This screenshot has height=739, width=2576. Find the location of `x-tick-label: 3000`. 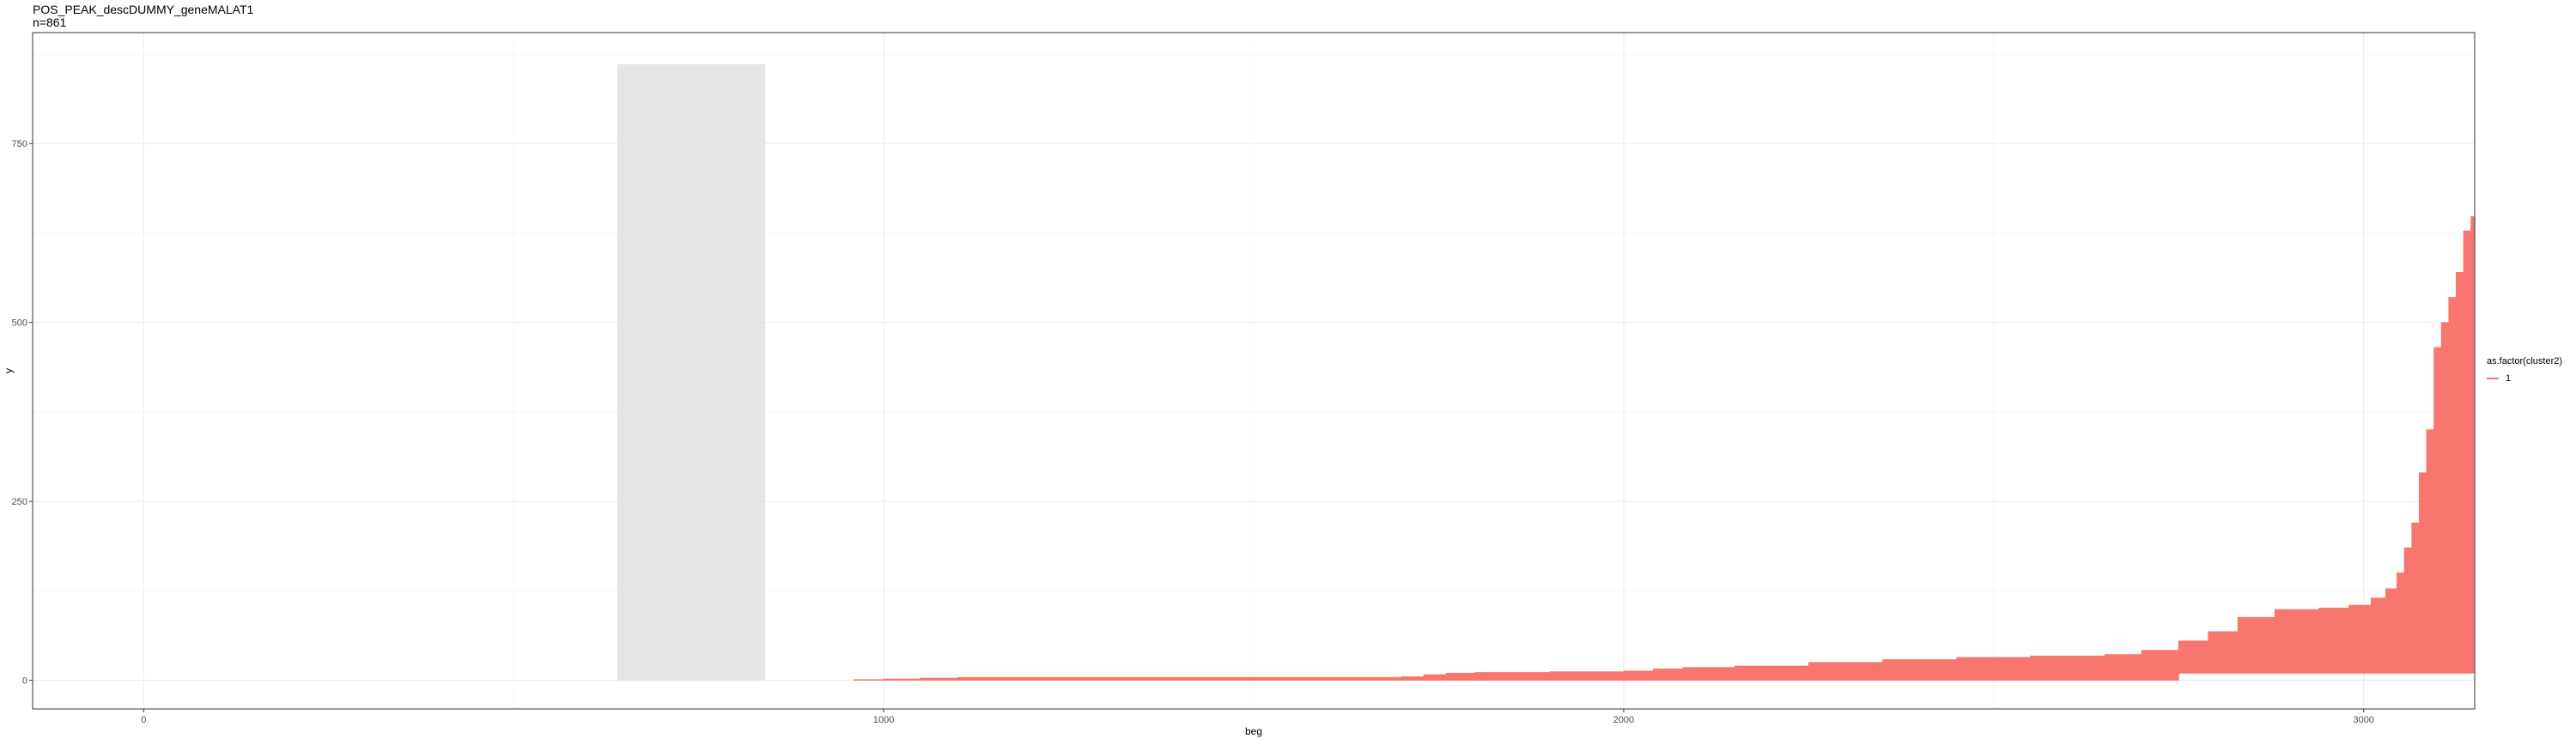

x-tick-label: 3000 is located at coordinates (2363, 720).